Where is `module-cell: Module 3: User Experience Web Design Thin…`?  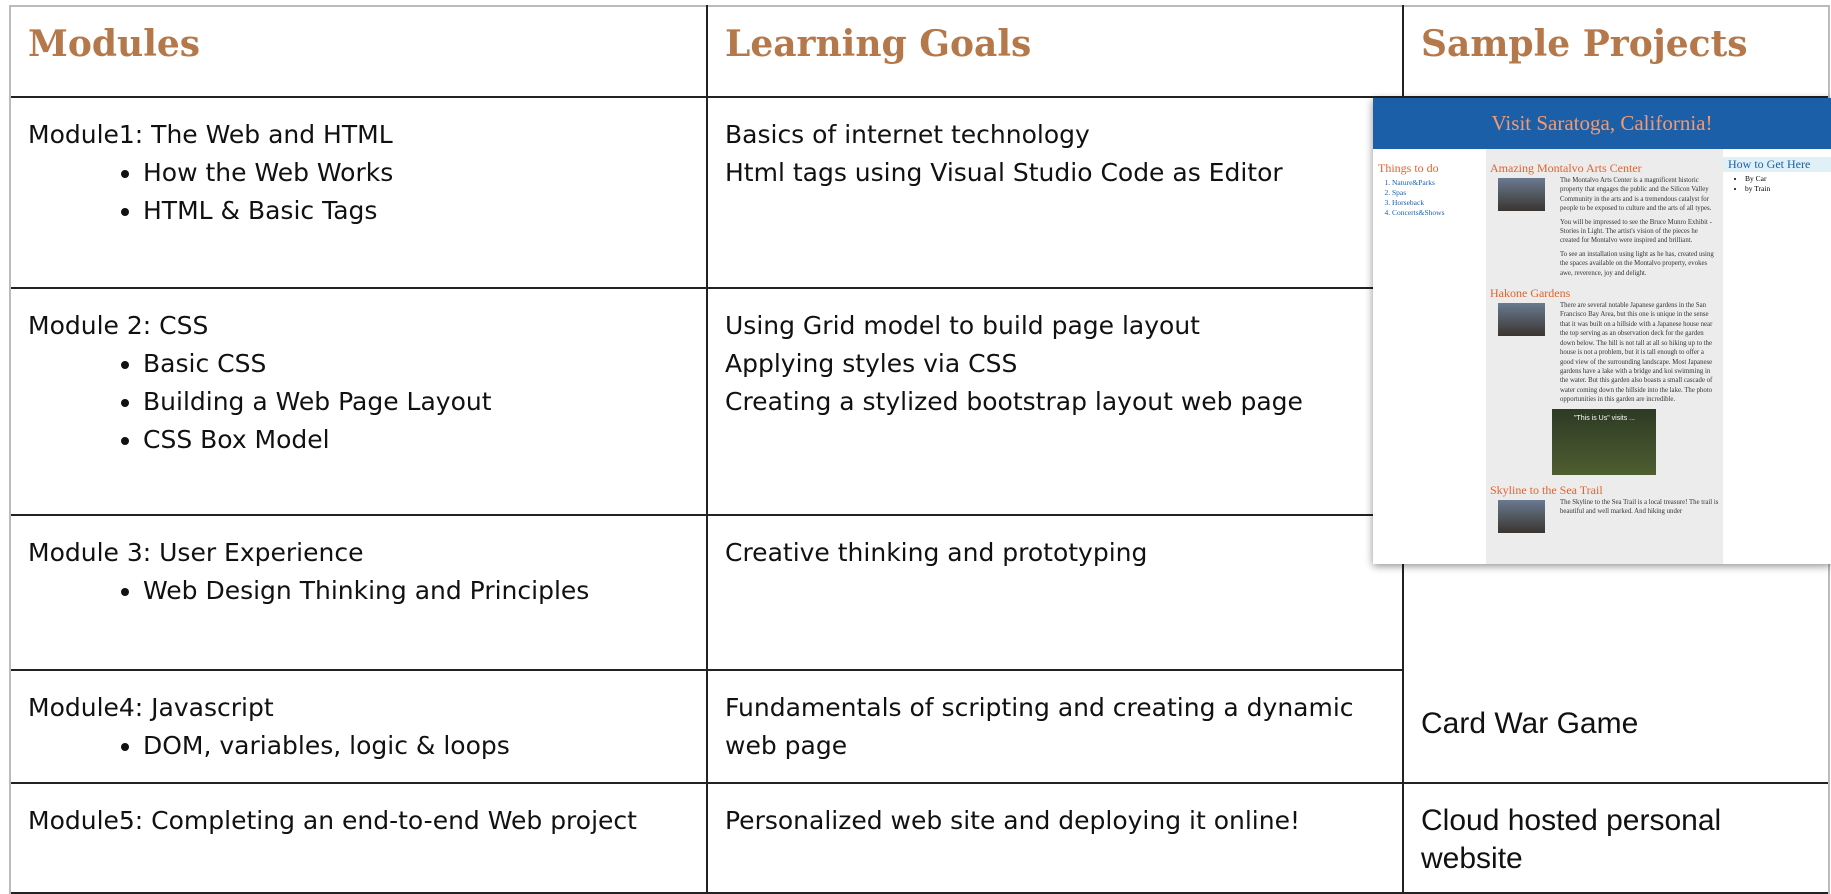
module-cell: Module 3: User Experience Web Design Thin… is located at coordinates (361, 572).